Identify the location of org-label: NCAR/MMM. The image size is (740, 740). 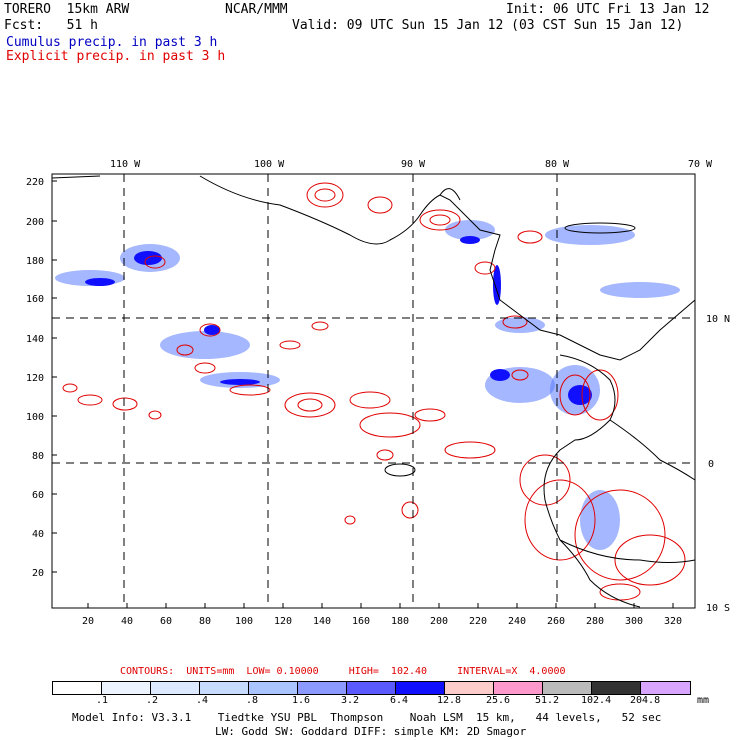
(256, 9).